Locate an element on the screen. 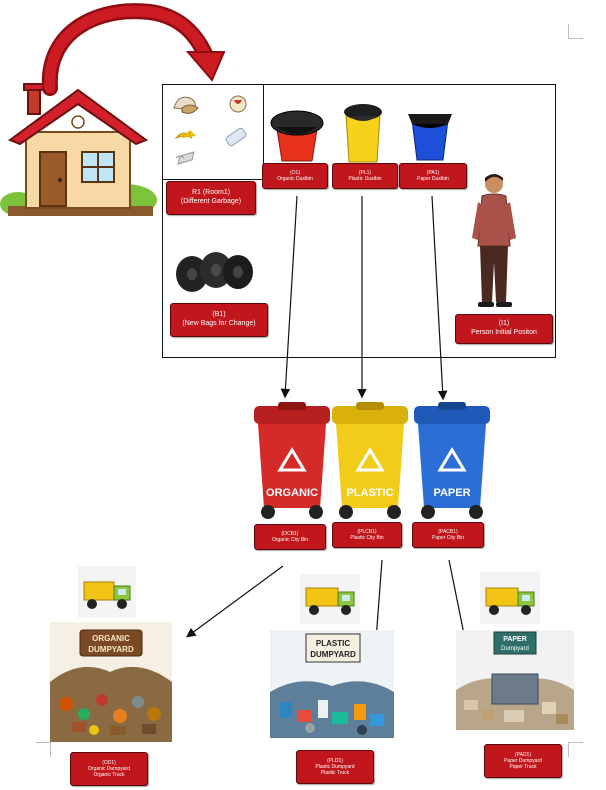 The image size is (606, 790). arrow-organic-to-dumpyard is located at coordinates (235, 601).